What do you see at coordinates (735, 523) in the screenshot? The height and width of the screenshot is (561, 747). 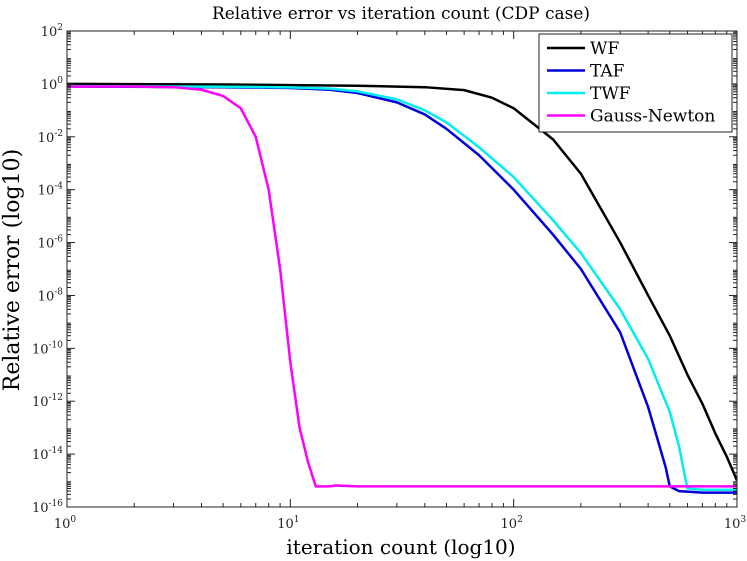 I see `x-tick-label: 103` at bounding box center [735, 523].